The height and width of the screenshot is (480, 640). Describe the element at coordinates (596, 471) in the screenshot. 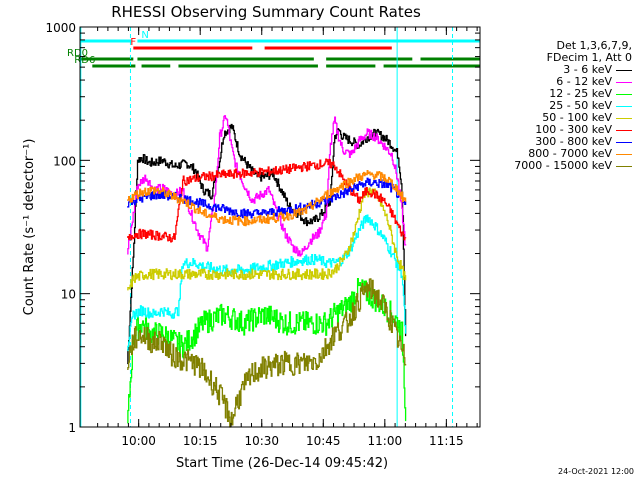

I see `generated-timestamp: 24-Oct-2021 12:00` at that location.